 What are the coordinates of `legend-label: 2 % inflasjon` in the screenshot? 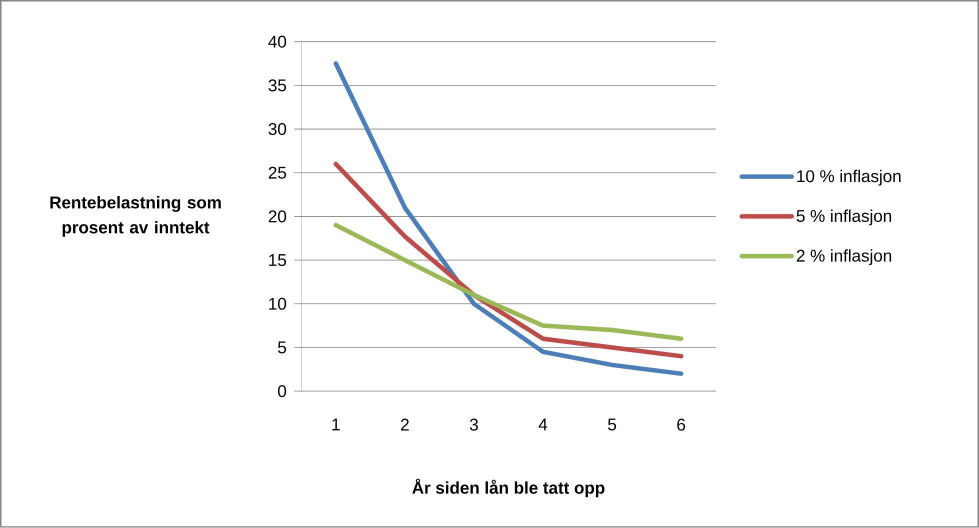 It's located at (844, 257).